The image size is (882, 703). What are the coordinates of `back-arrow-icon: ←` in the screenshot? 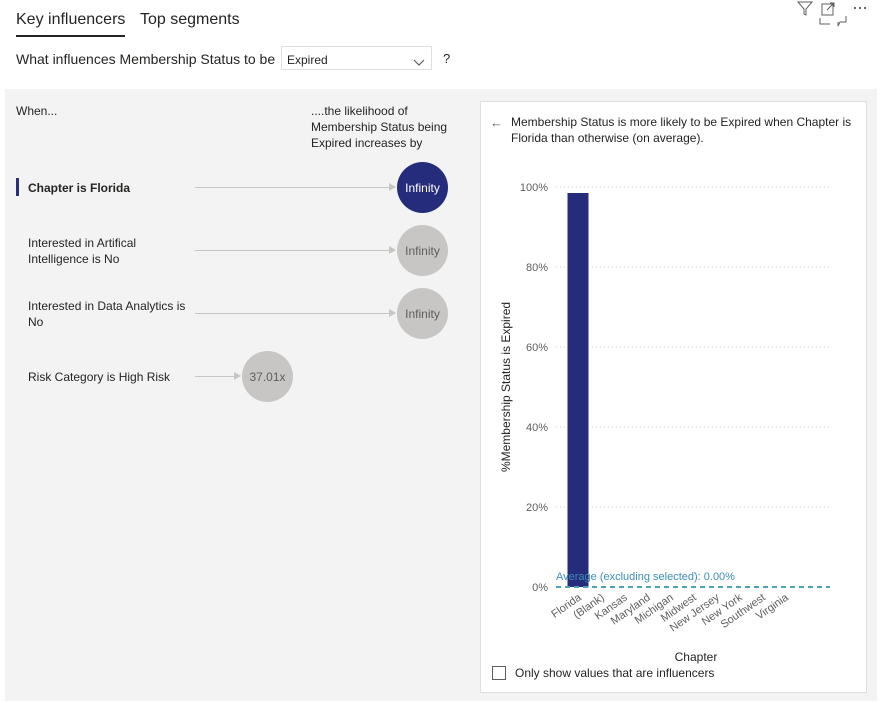 It's located at (496, 122).